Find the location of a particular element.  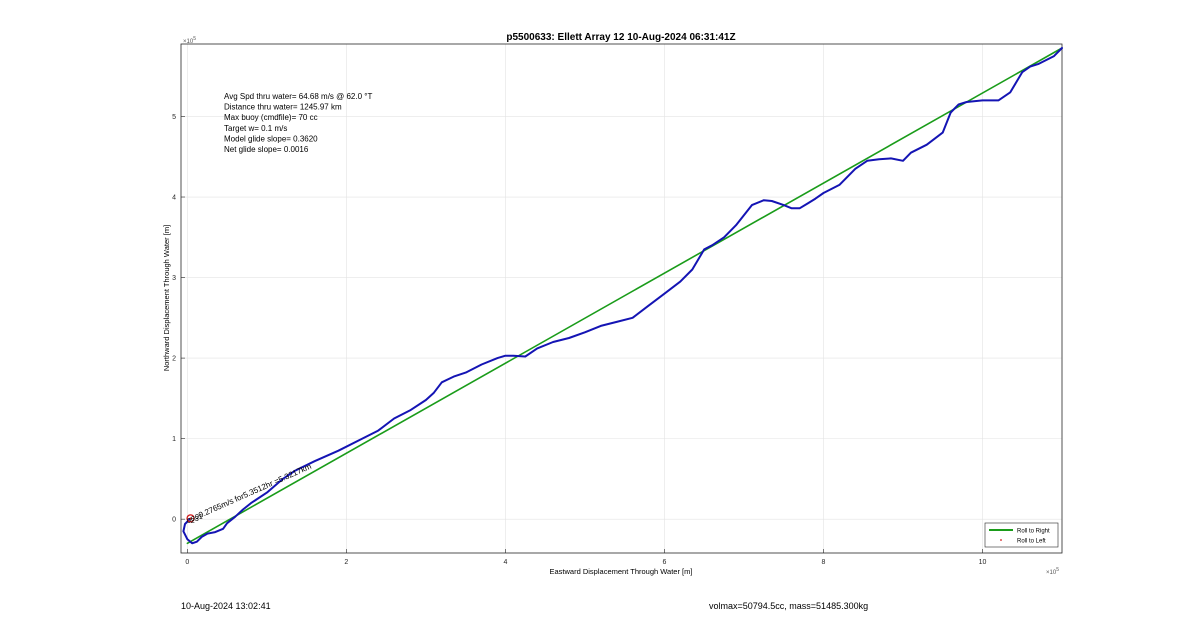

footer-mass-info: volmax=50794.5cc, mass=51485.300kg is located at coordinates (789, 606).